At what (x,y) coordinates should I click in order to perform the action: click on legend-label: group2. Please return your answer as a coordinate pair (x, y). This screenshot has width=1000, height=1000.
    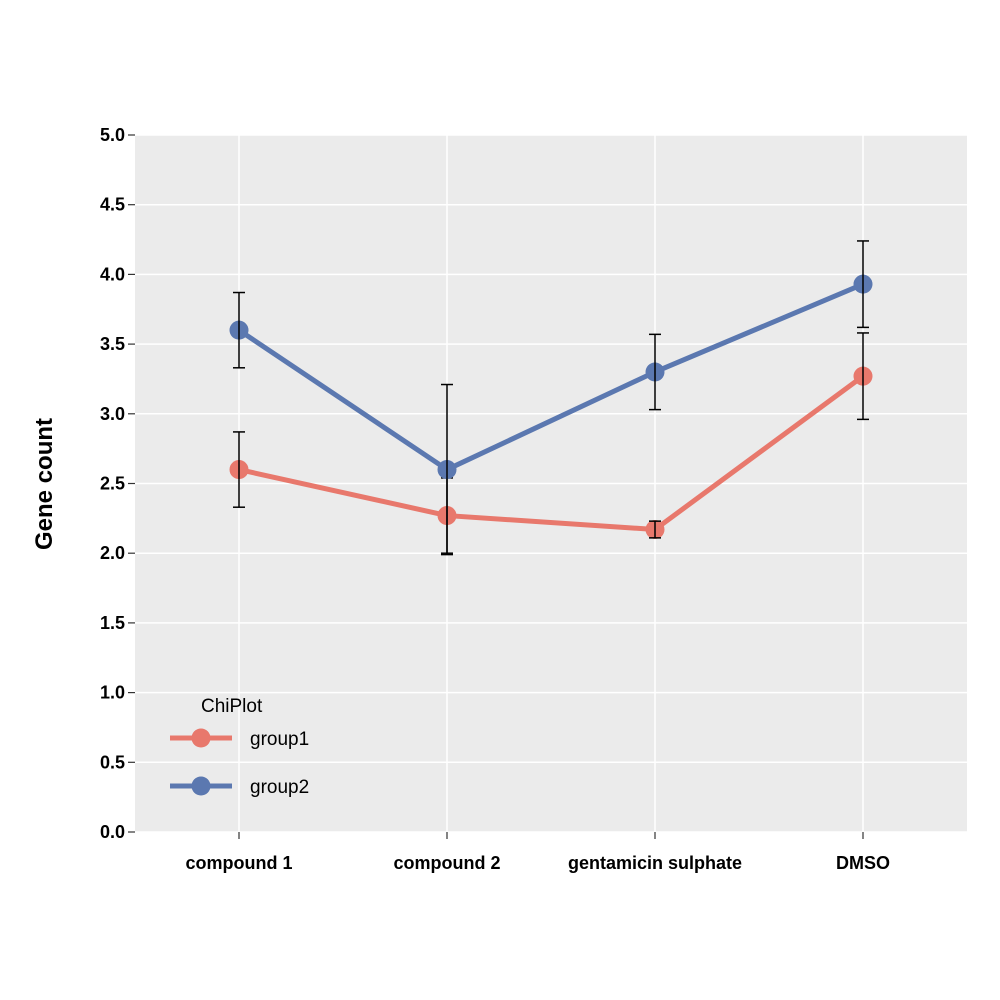
    Looking at the image, I should click on (279, 787).